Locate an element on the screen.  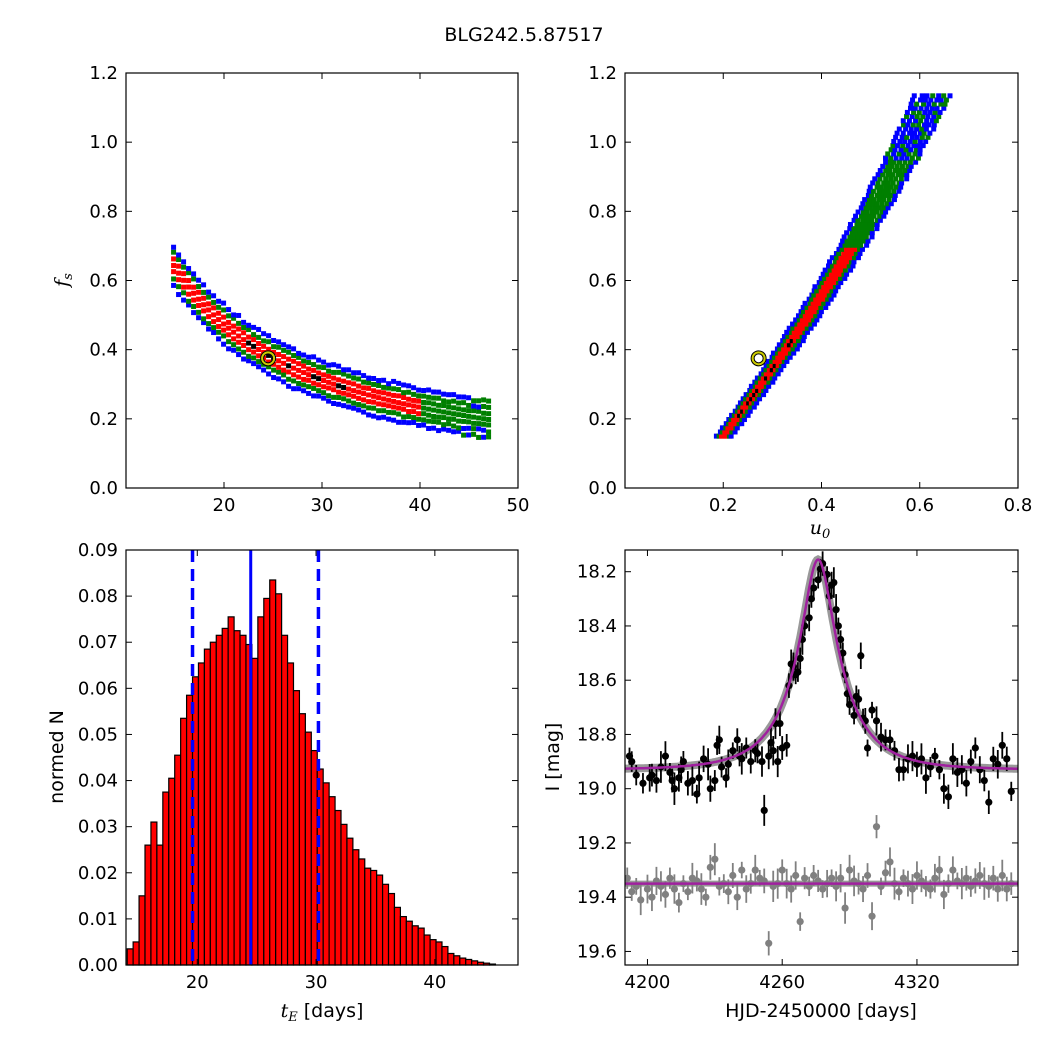
y-tick-label: 0.2 is located at coordinates (103, 419).